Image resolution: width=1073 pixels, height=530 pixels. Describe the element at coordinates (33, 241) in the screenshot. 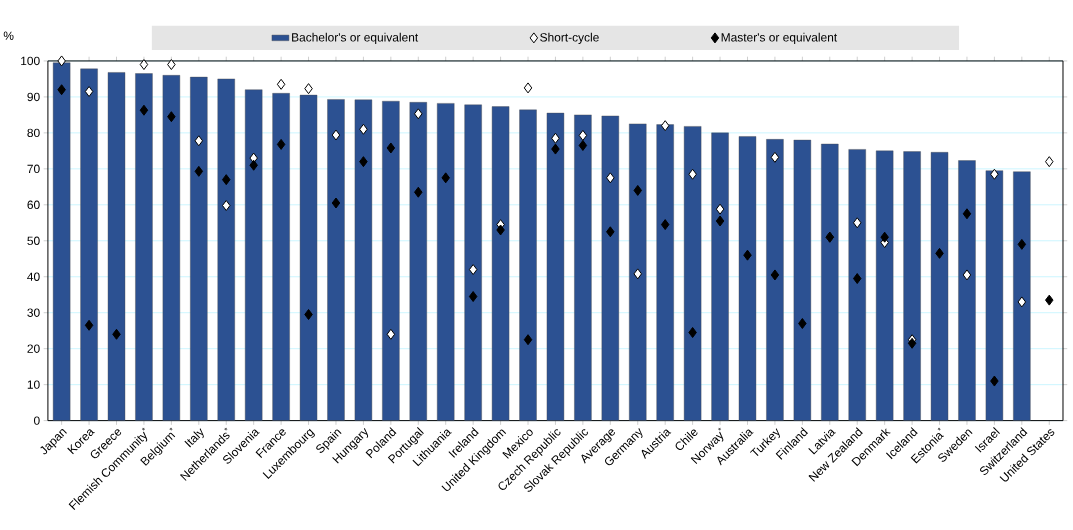

I see `y-tick-label: 50` at that location.